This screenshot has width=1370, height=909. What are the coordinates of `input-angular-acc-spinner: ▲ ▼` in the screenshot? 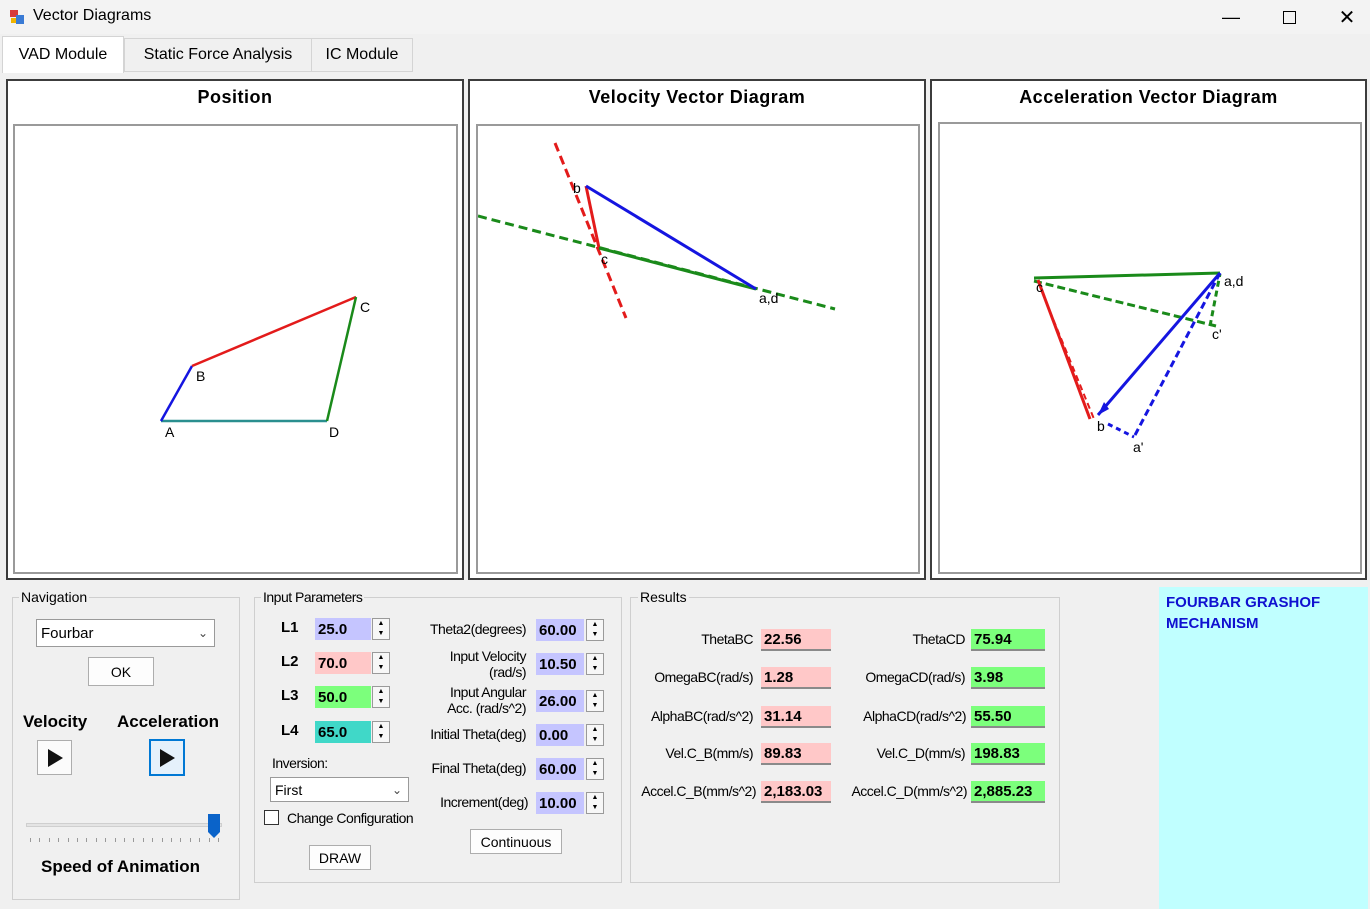 It's located at (595, 701).